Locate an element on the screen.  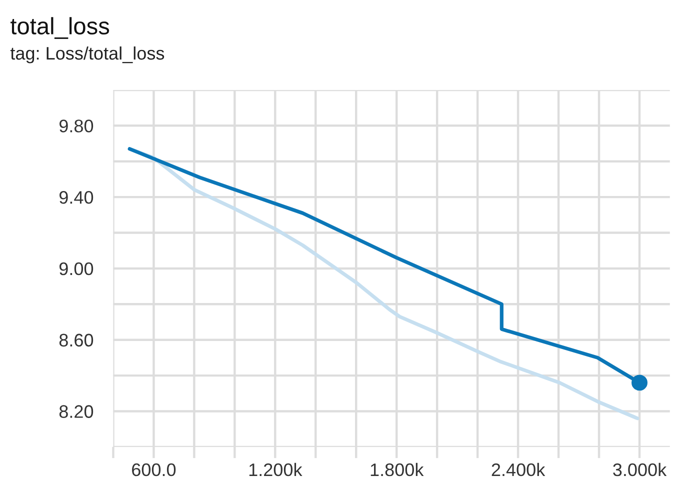
x-tick-label: 1.200k is located at coordinates (275, 469).